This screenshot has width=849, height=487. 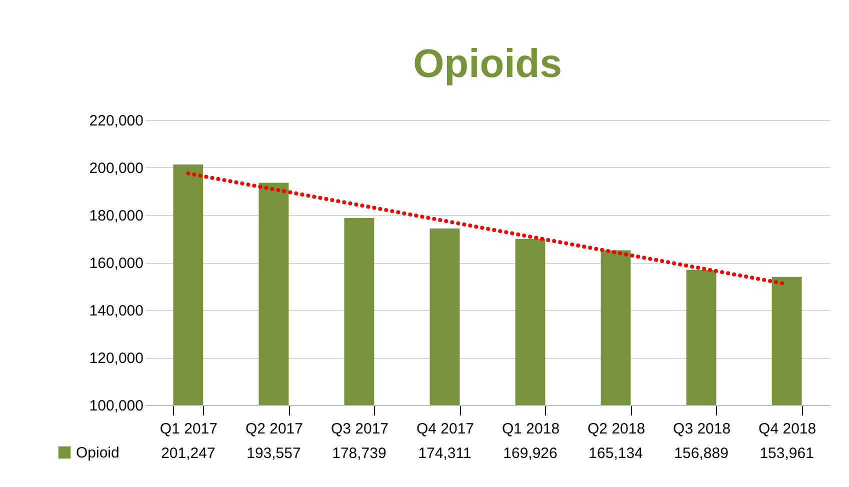 What do you see at coordinates (487, 64) in the screenshot?
I see `chart-title: Opioids` at bounding box center [487, 64].